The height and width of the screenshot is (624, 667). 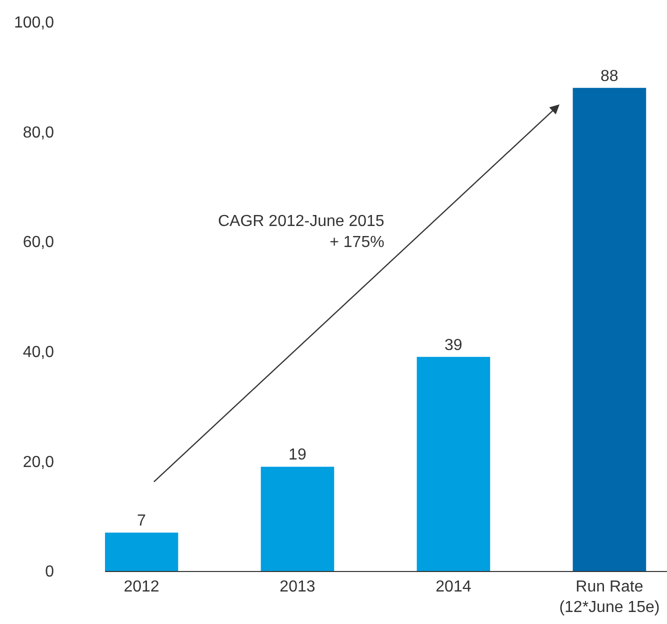 I want to click on data-label: 19, so click(x=297, y=455).